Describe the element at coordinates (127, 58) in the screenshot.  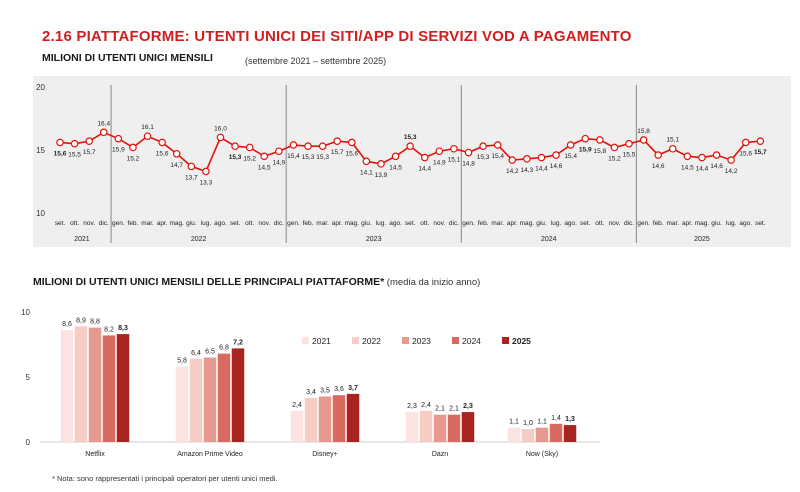
I see `top-chart-title: MILIONI DI UTENTI UNICI MENSILI` at that location.